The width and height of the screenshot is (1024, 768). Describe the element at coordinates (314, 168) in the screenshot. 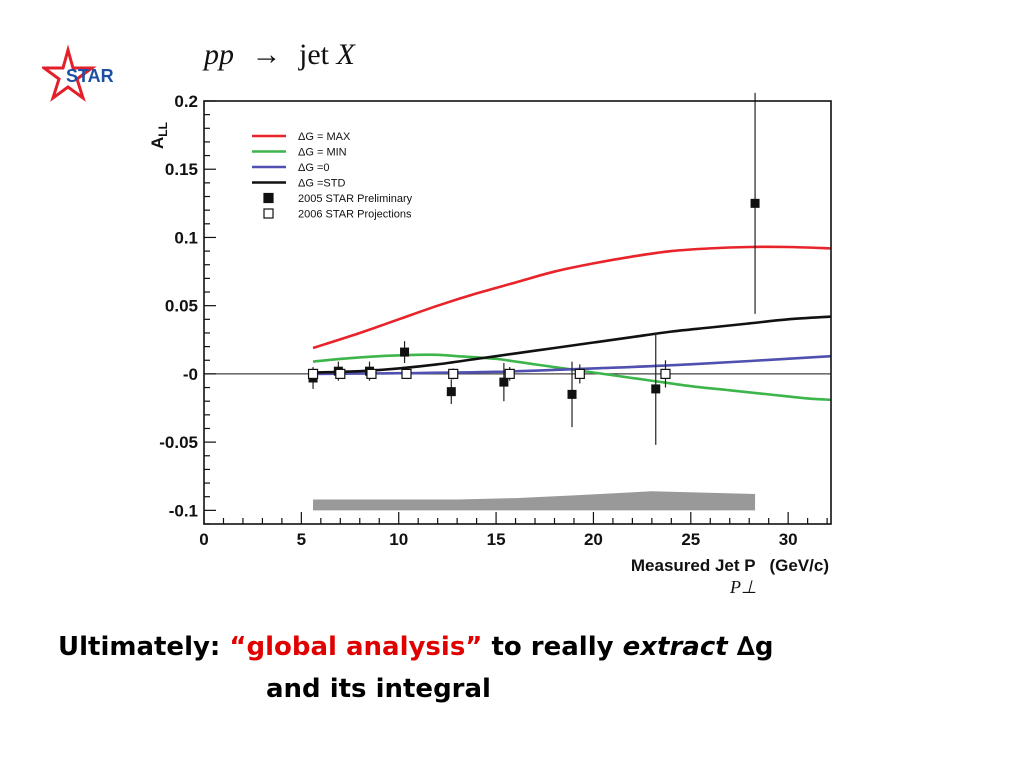

I see `legend-label: ΔG =0` at that location.